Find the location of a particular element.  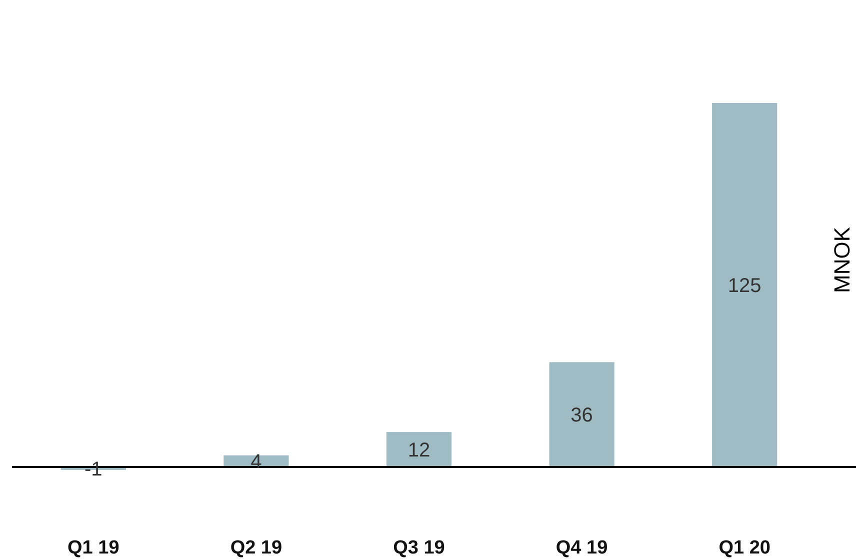

x-tick-label: Q1 19 is located at coordinates (94, 548).